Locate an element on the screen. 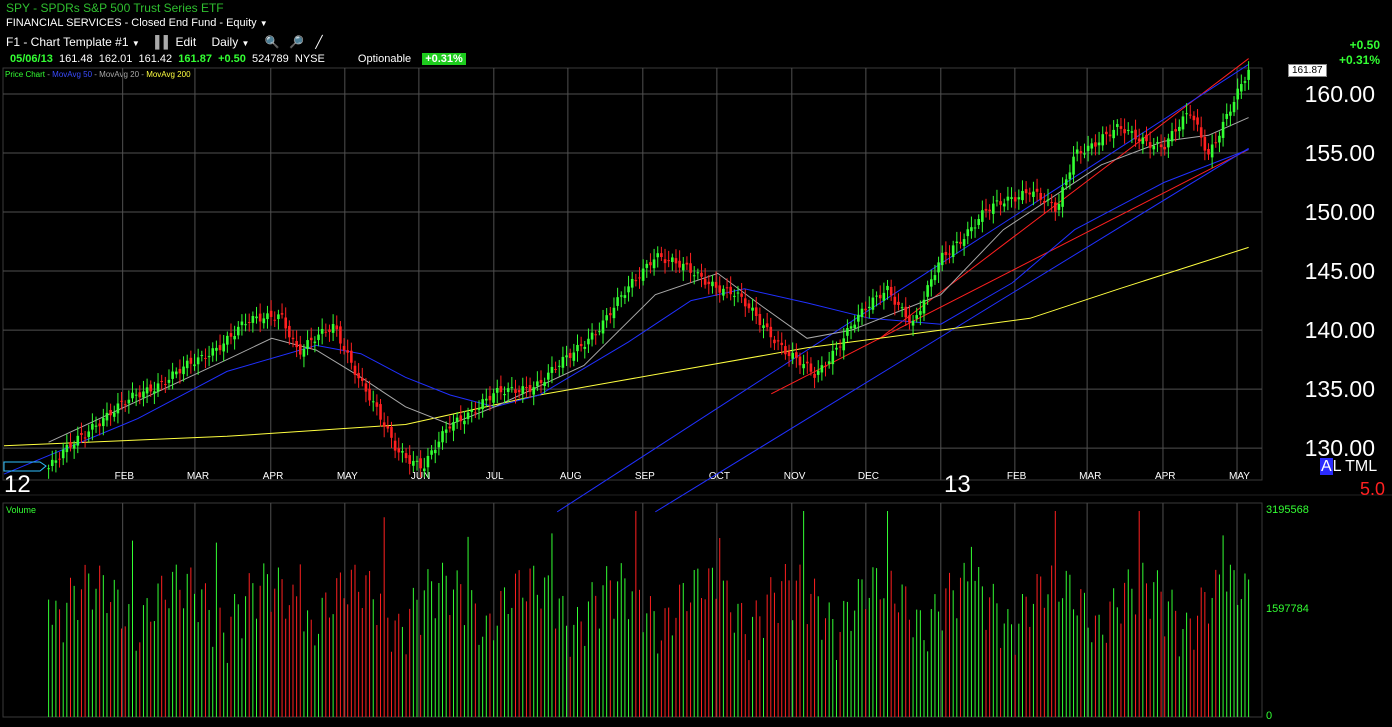 The image size is (1392, 727). chart-template-select: F1 - Chart Template #1 ▼ is located at coordinates (73, 42).